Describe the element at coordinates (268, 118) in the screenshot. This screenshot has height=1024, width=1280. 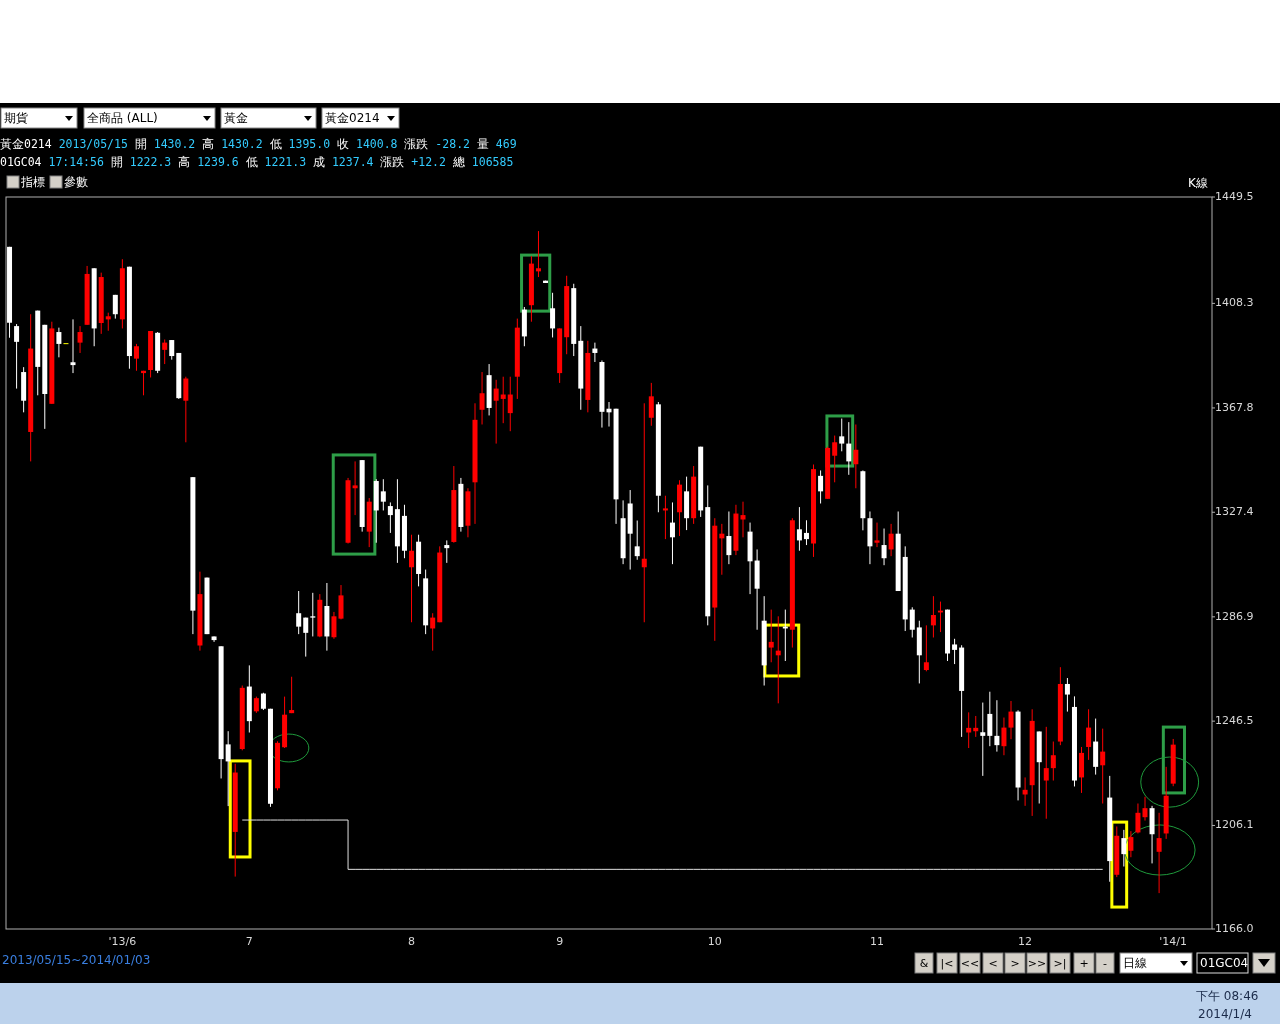
I see `dropdown: 黃金` at that location.